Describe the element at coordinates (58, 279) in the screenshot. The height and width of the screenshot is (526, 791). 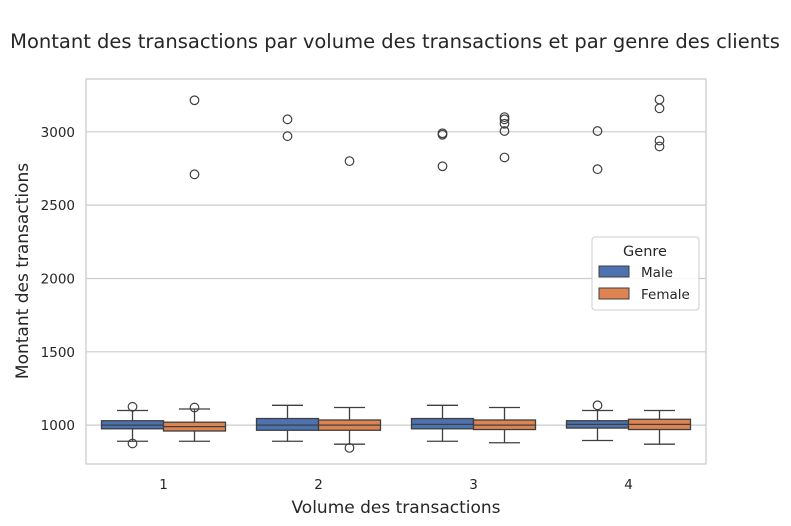
I see `y-tick-label-2000: 2000` at that location.